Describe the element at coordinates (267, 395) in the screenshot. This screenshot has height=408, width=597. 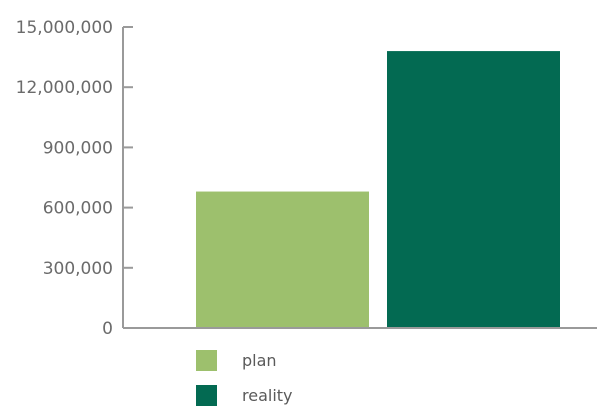
I see `legend-label-reality: reality` at that location.